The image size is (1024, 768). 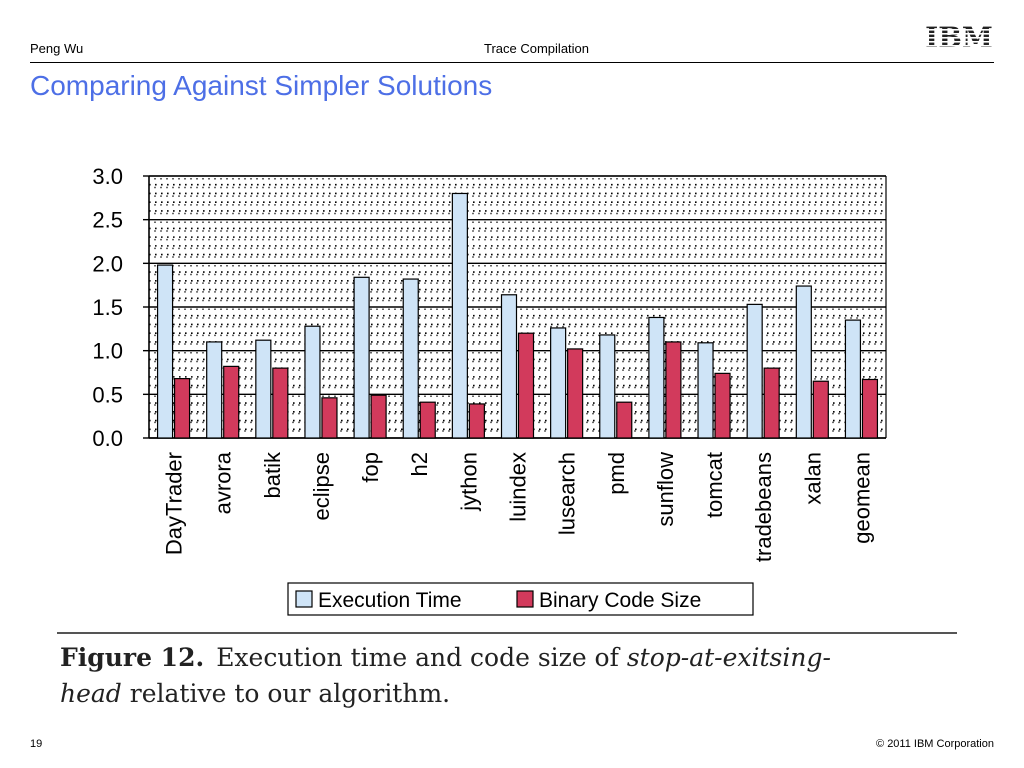 I want to click on x-tick-label: fop, so click(x=370, y=467).